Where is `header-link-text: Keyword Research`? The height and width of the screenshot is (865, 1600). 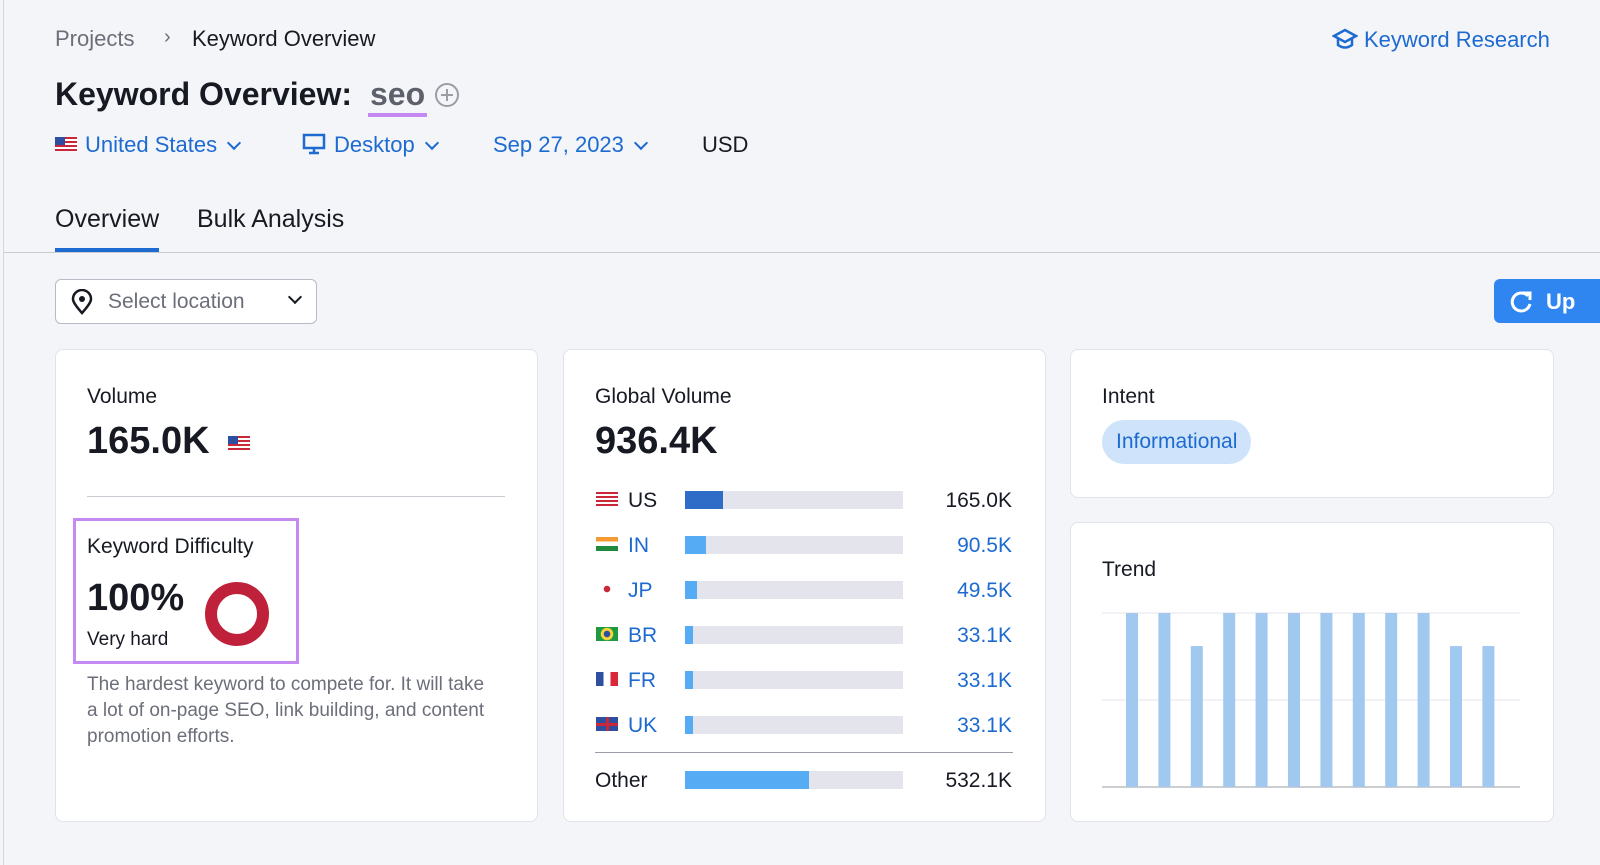 header-link-text: Keyword Research is located at coordinates (1457, 39).